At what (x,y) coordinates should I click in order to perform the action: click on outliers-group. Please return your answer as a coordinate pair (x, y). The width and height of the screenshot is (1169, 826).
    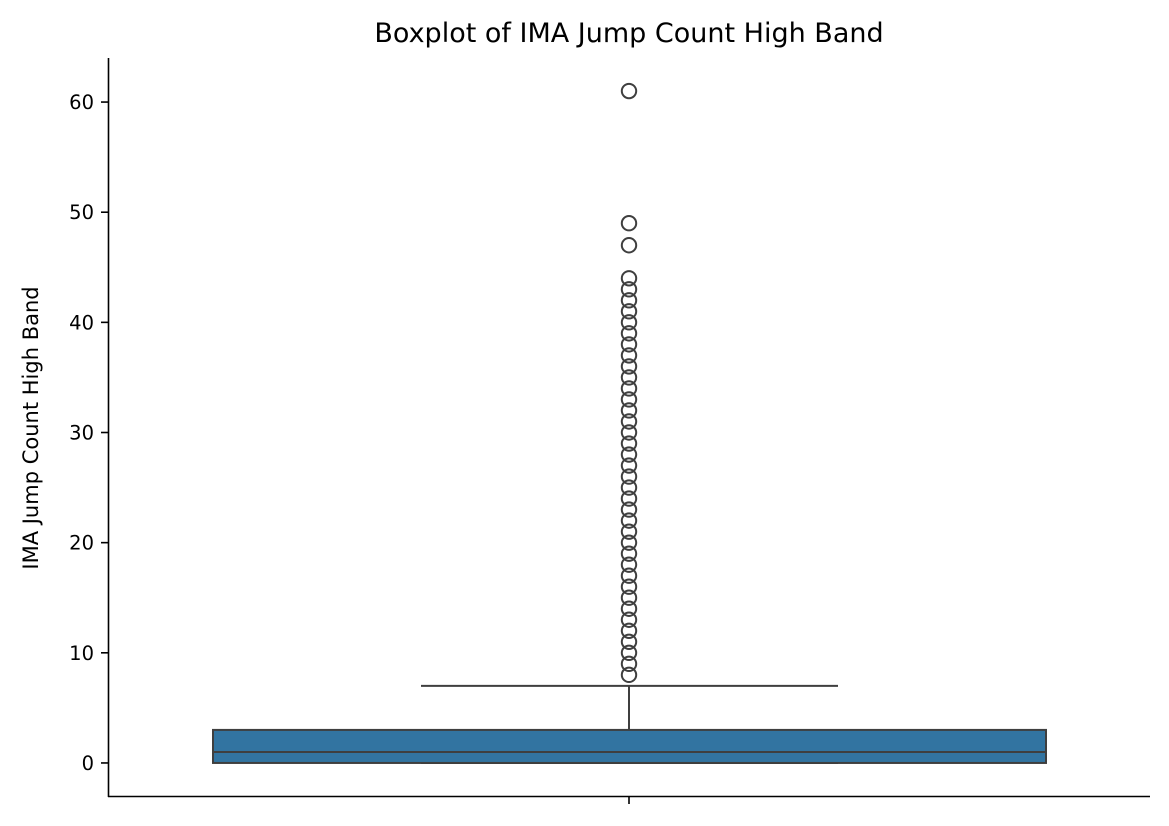
    Looking at the image, I should click on (629, 383).